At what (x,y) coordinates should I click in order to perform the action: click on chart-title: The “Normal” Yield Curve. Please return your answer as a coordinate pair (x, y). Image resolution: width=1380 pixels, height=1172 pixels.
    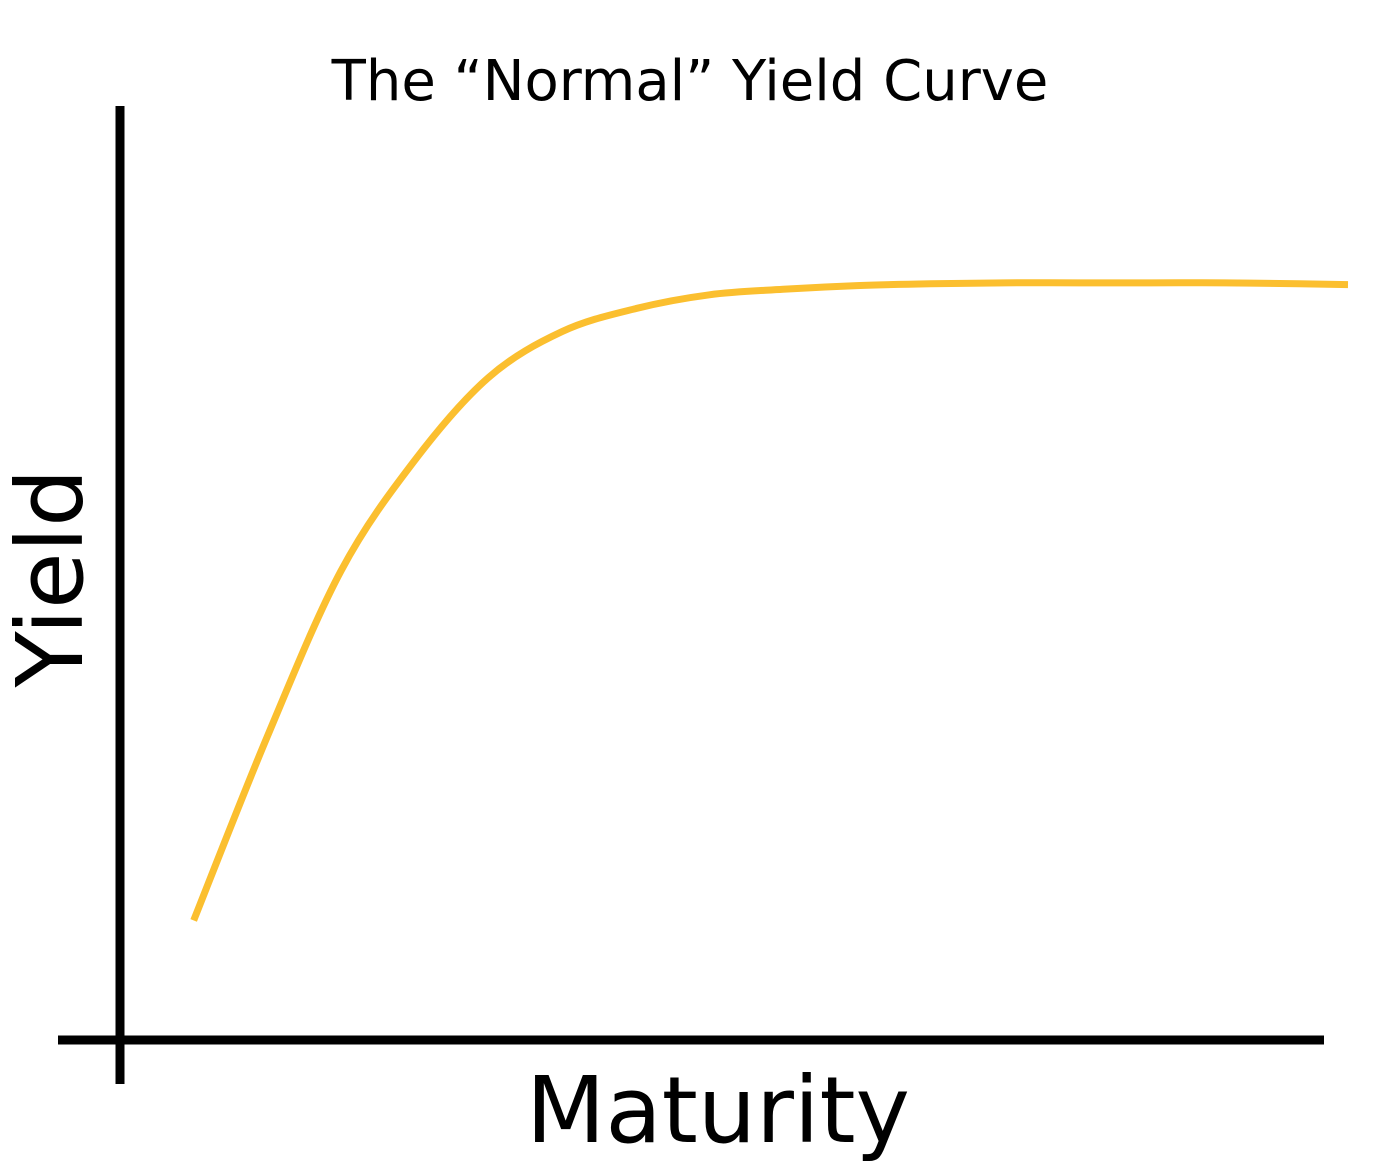
    Looking at the image, I should click on (690, 81).